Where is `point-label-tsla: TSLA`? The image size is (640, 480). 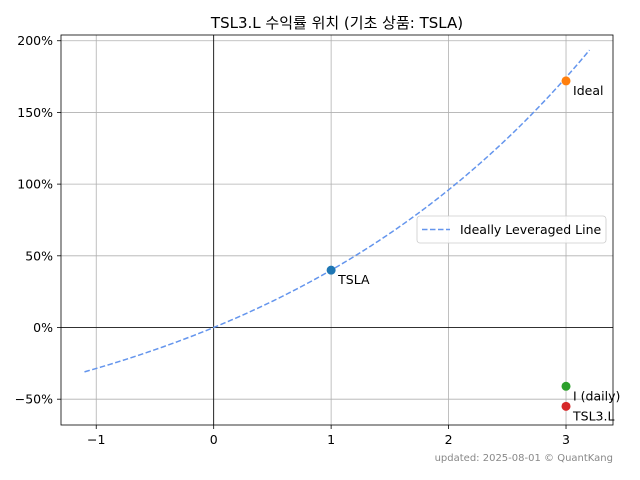 point-label-tsla: TSLA is located at coordinates (353, 279).